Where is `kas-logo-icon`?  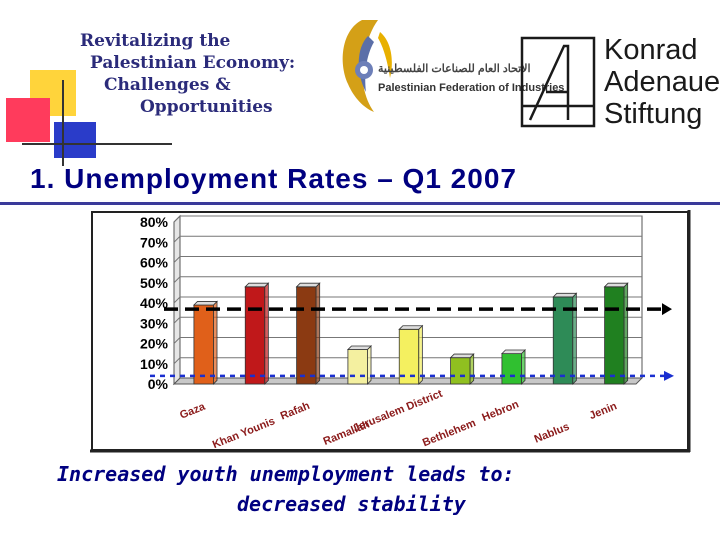 kas-logo-icon is located at coordinates (558, 82).